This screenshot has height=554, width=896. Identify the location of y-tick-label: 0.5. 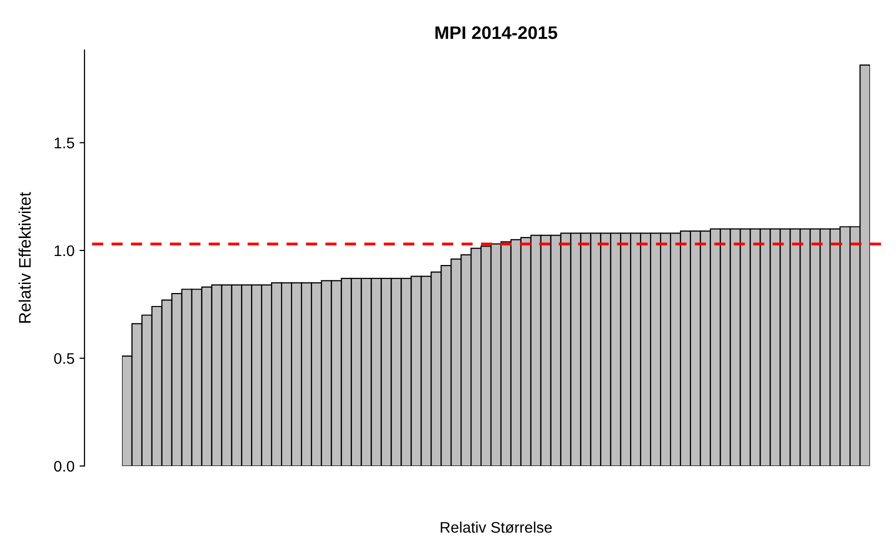
(64, 358).